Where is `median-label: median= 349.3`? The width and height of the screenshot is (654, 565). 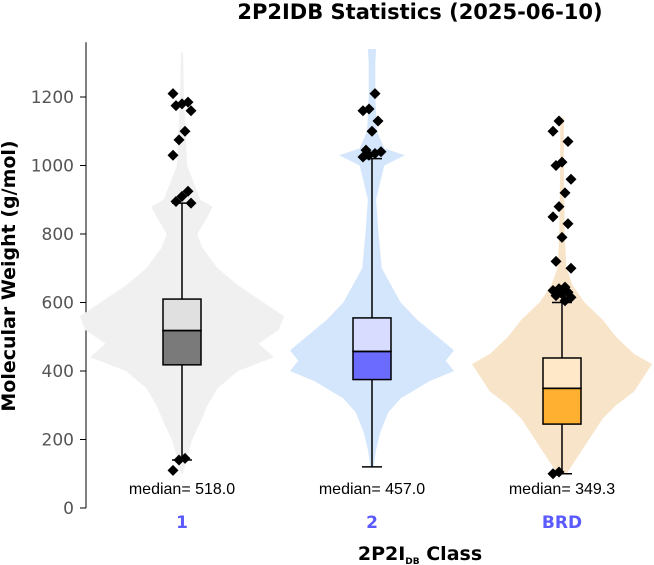
median-label: median= 349.3 is located at coordinates (562, 489).